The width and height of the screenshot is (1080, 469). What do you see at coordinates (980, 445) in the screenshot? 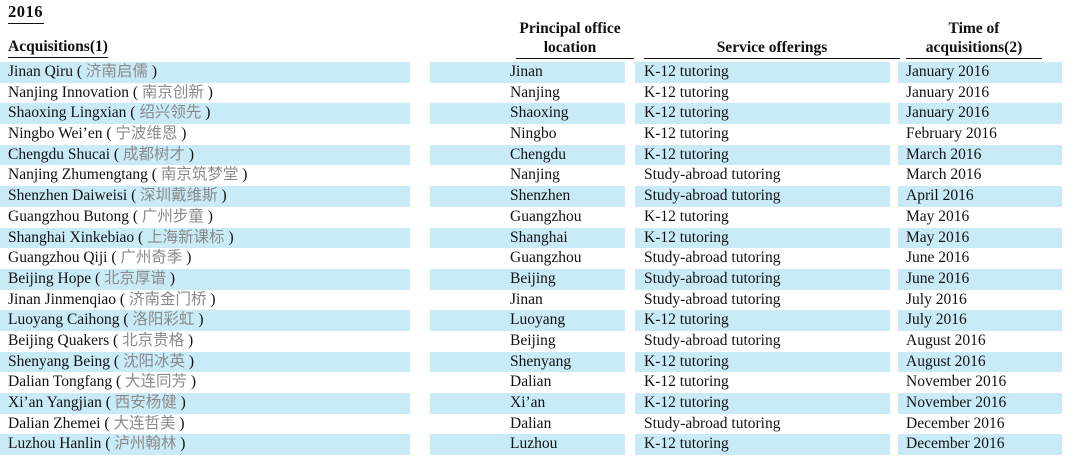
I see `time-of-acquisition-cell: December 2016` at bounding box center [980, 445].